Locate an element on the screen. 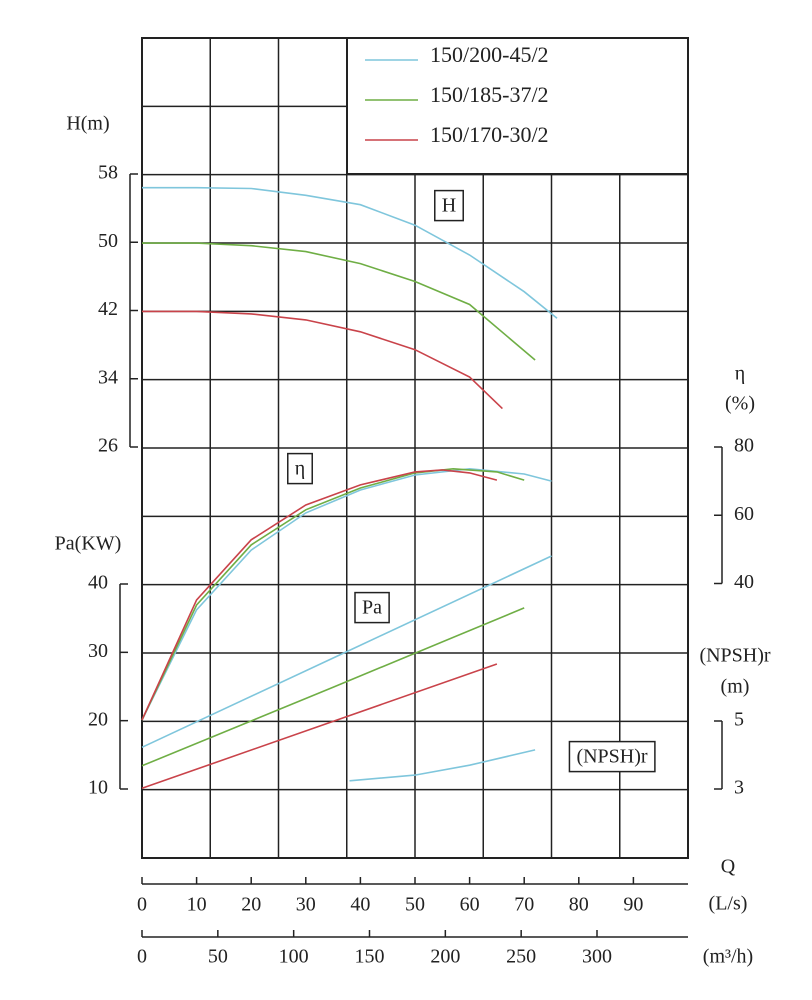 The height and width of the screenshot is (1000, 812). legend-label: 150/185-37/2 is located at coordinates (489, 94).